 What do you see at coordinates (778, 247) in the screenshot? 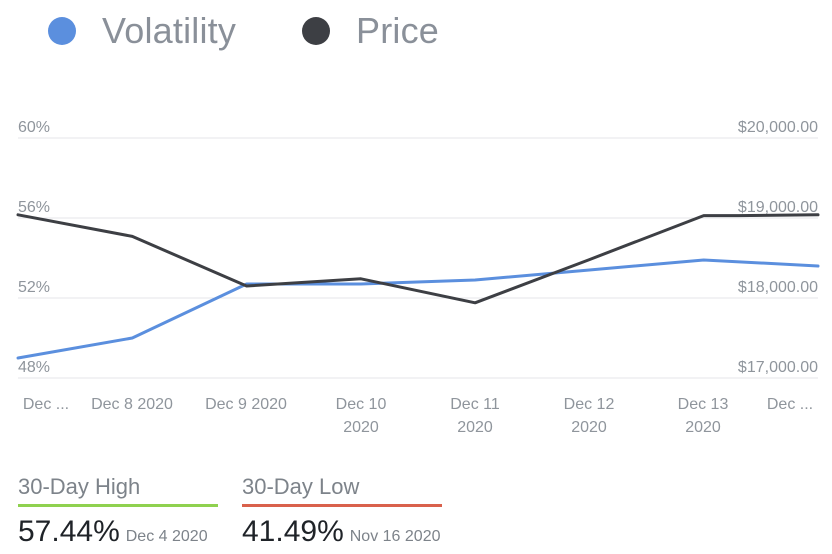
I see `y-axis-right: $17,000.00 $18,000.00 $19,000.00 $20,000.00` at bounding box center [778, 247].